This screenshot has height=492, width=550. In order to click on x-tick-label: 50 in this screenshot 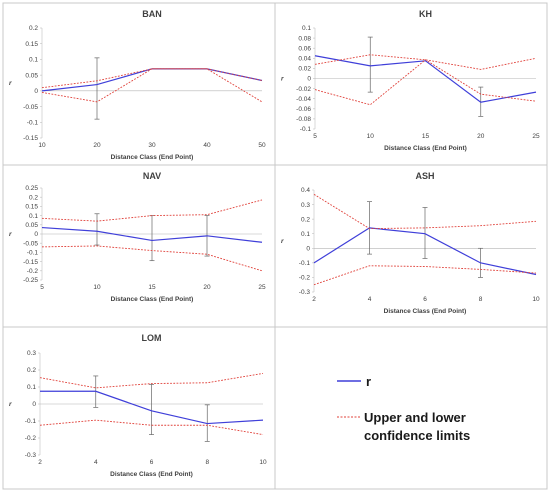, I will do `click(262, 145)`.